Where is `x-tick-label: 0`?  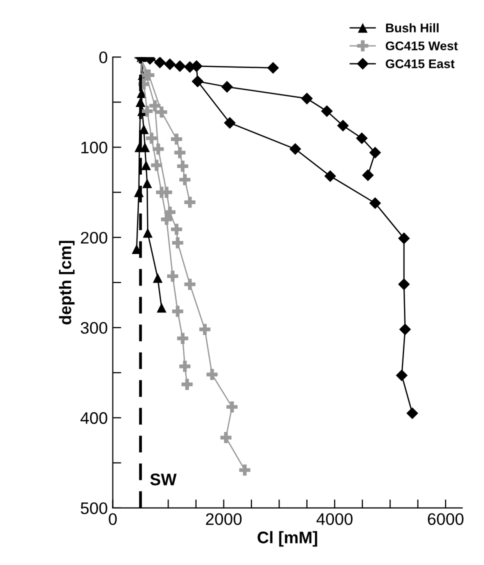 x-tick-label: 0 is located at coordinates (112, 519).